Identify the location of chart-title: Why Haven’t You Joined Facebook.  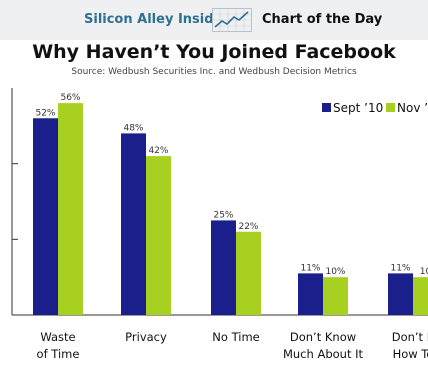
(214, 52).